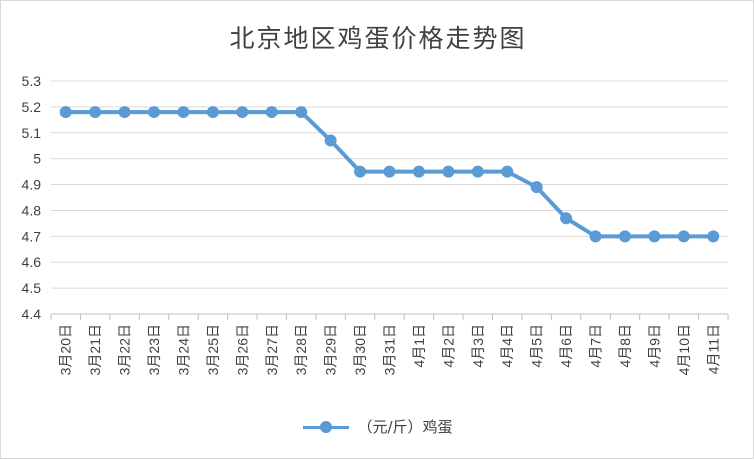 This screenshot has height=460, width=754. What do you see at coordinates (478, 346) in the screenshot?
I see `x-tick-label: 4月3日` at bounding box center [478, 346].